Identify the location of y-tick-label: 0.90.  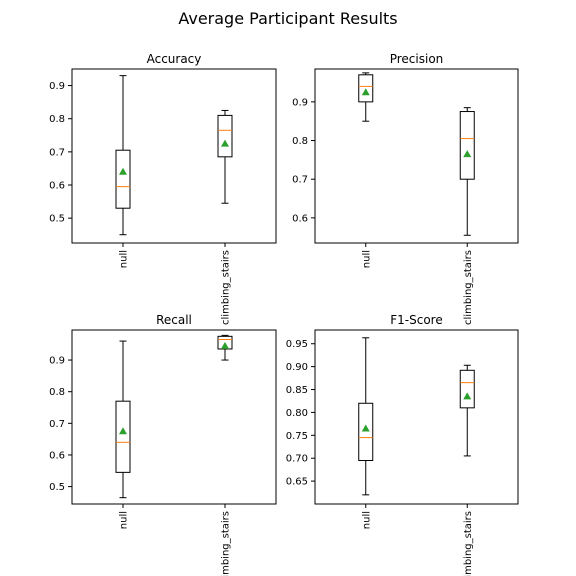
(297, 367).